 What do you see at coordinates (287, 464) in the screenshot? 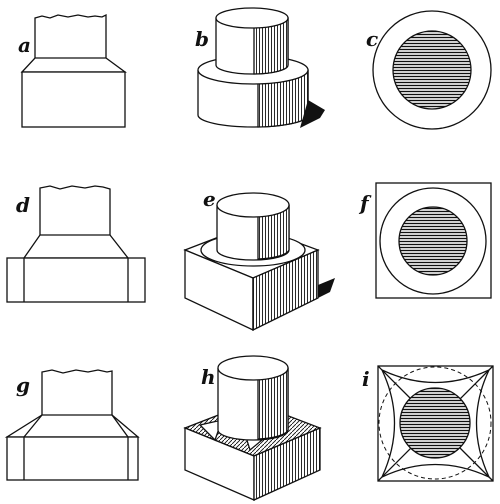
I see `block-right-face` at bounding box center [287, 464].